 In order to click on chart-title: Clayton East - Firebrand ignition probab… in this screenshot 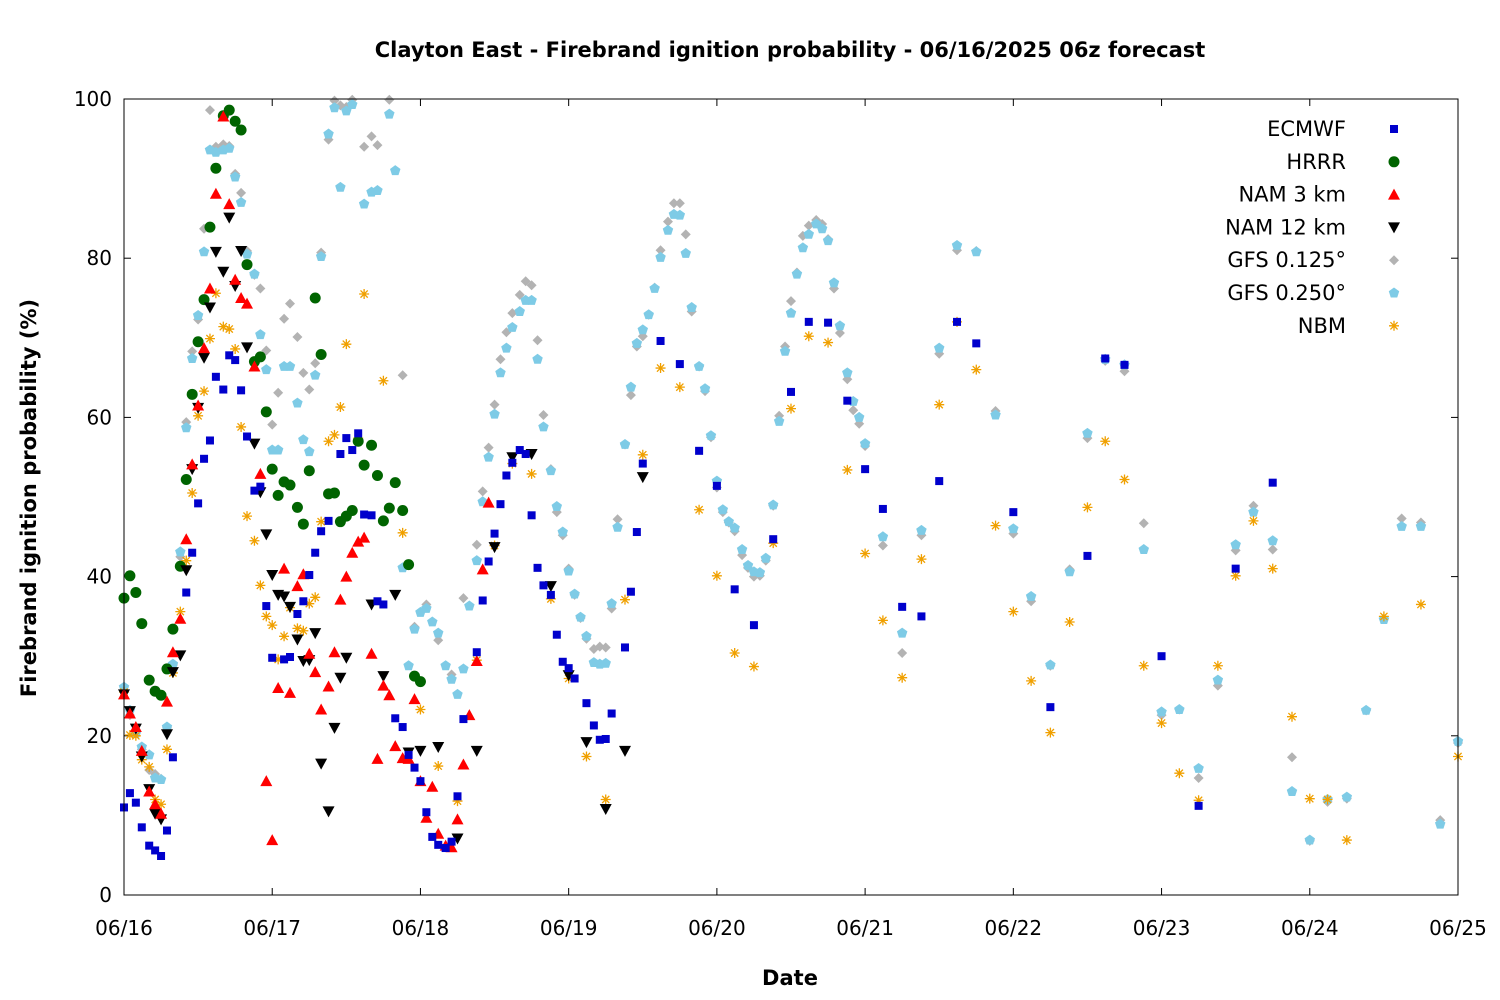, I will do `click(790, 50)`.